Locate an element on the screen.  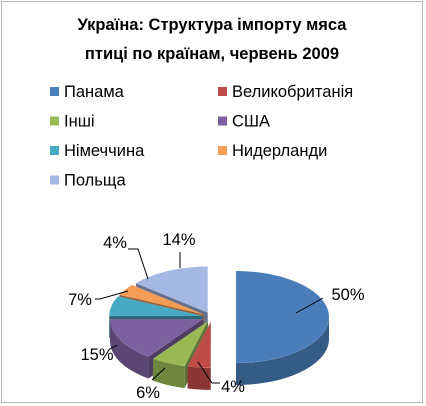
data-label-нидерланди: 4% is located at coordinates (115, 243).